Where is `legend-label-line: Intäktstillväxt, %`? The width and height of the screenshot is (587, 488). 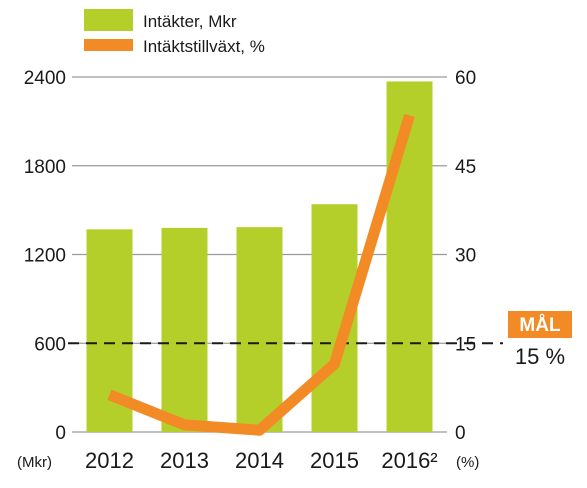 legend-label-line: Intäktstillväxt, % is located at coordinates (204, 46).